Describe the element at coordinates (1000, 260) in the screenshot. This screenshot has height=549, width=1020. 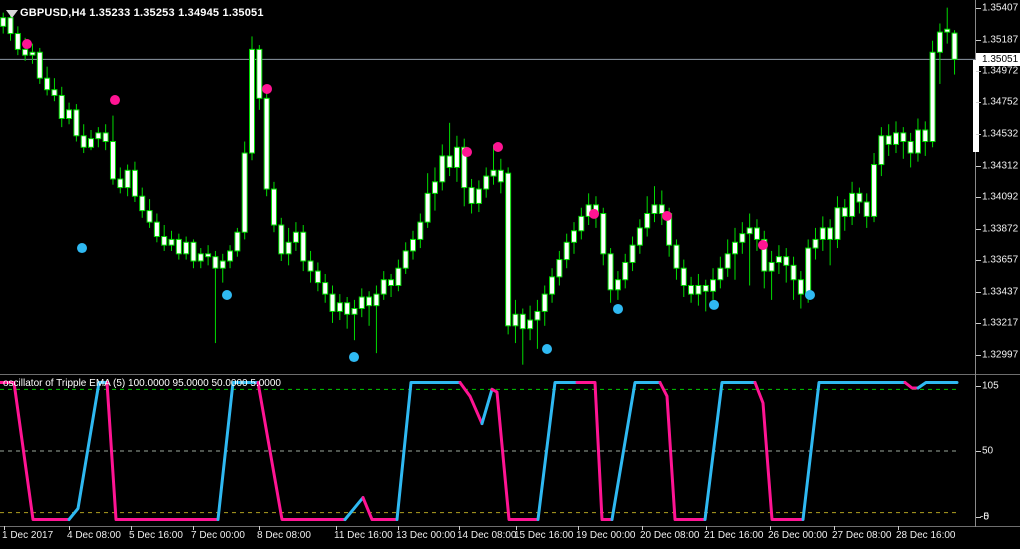
I see `price-axis-label: 1.33657` at that location.